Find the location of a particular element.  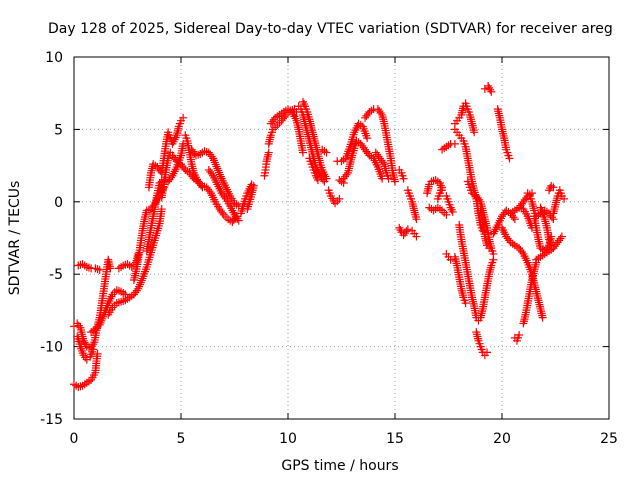

series-t15 is located at coordinates (250, 197).